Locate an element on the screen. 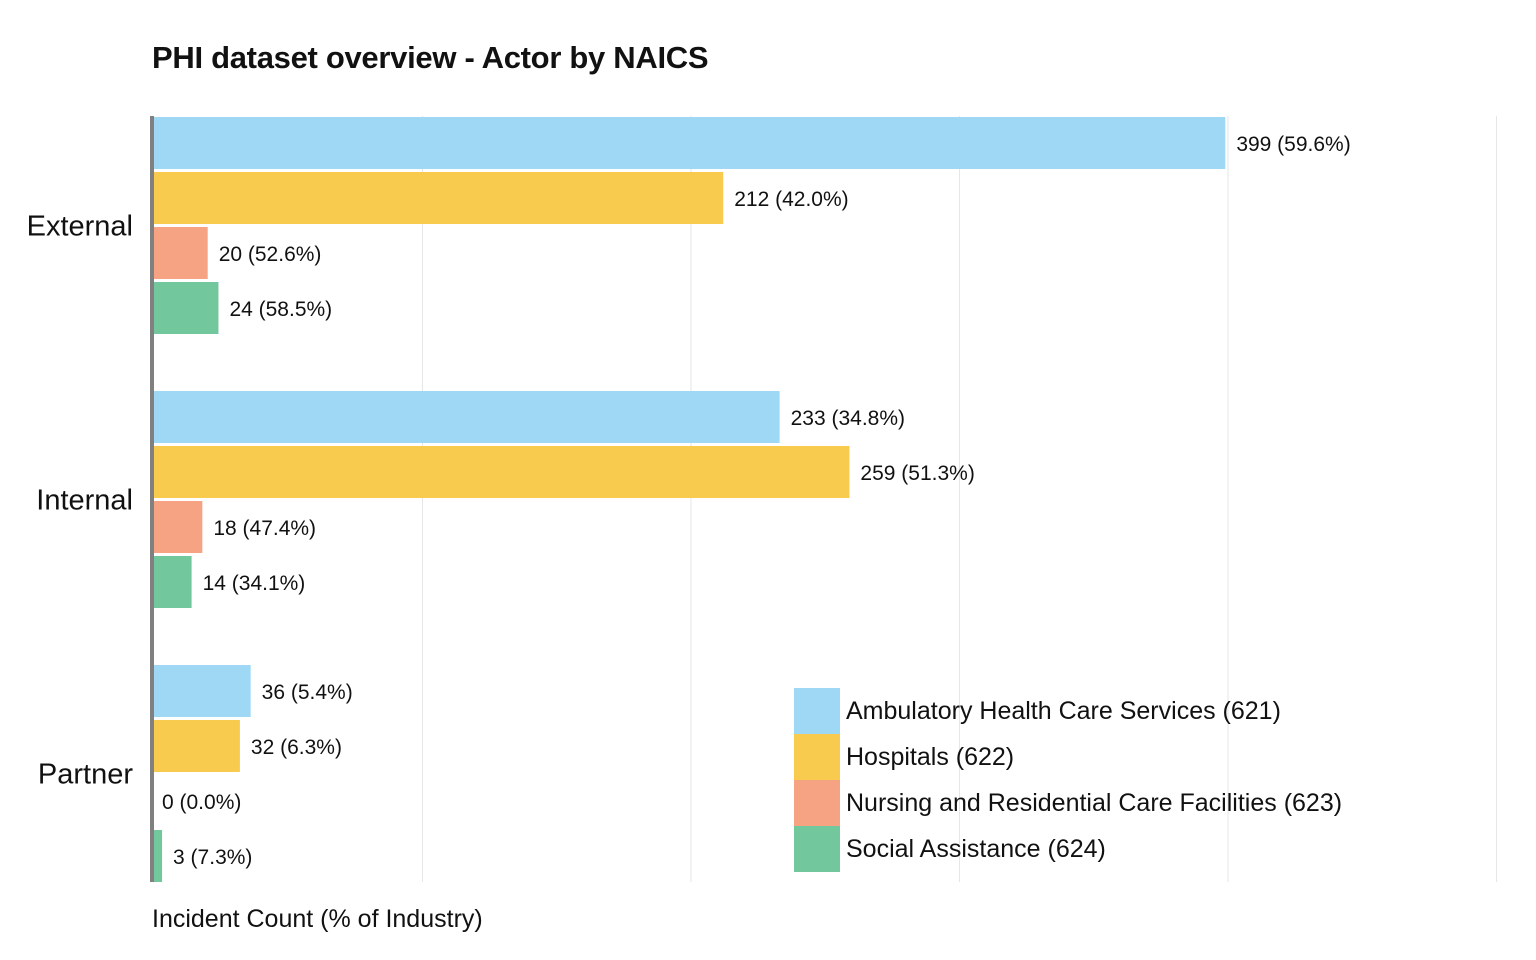 Image resolution: width=1536 pixels, height=960 pixels. legend-label: Social Assistance (624) is located at coordinates (976, 848).